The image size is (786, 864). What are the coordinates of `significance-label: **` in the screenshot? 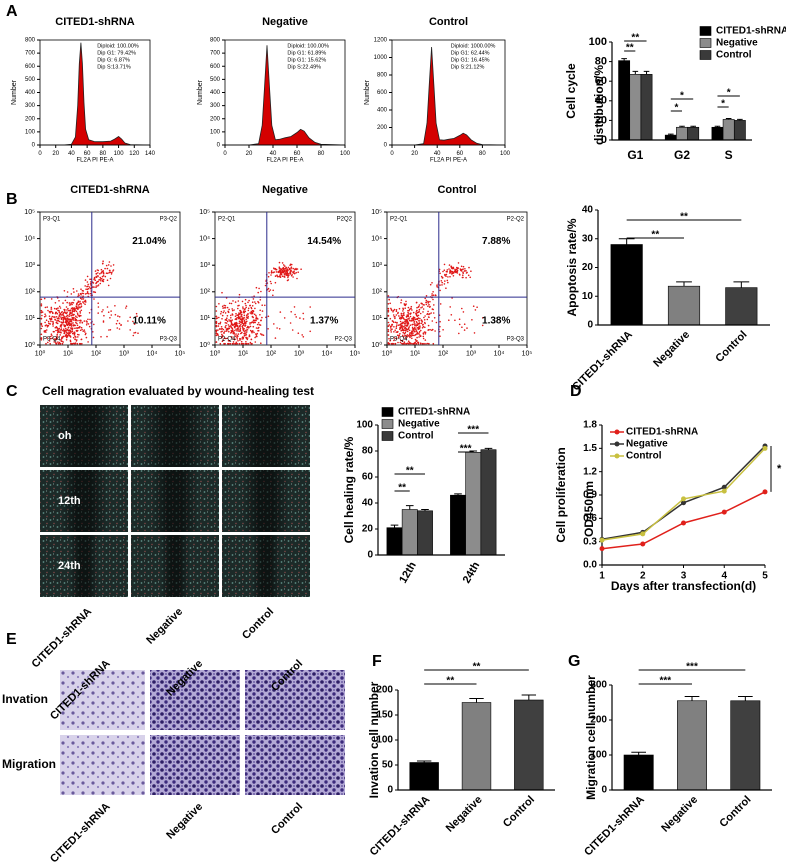 It's located at (684, 217).